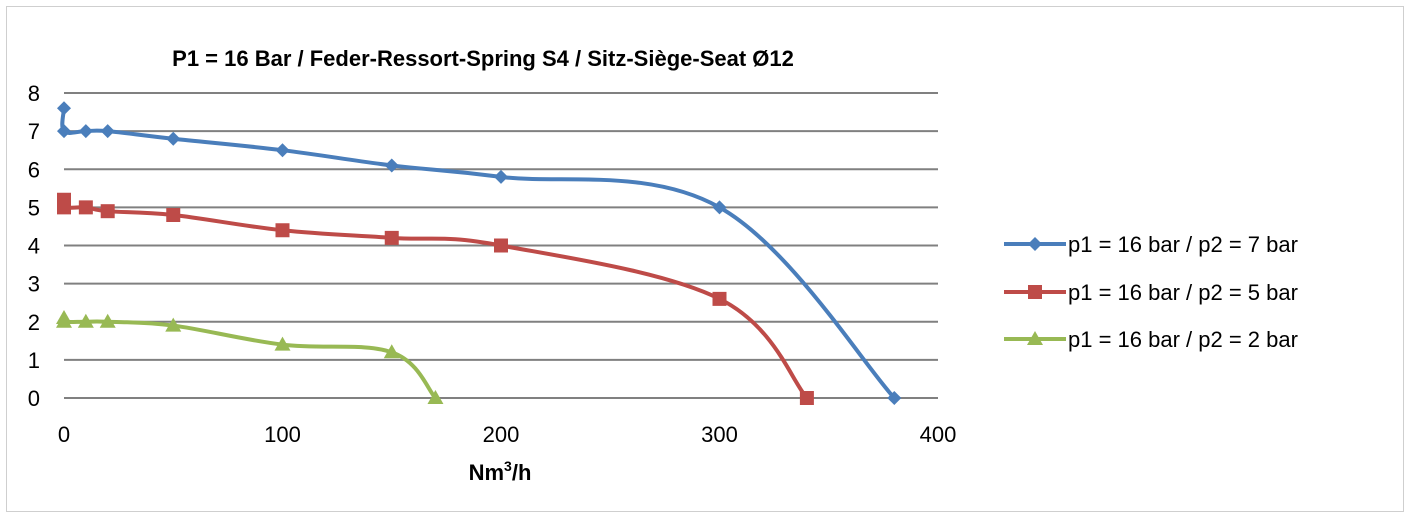 The width and height of the screenshot is (1412, 518). I want to click on x-tick-label: 200, so click(501, 434).